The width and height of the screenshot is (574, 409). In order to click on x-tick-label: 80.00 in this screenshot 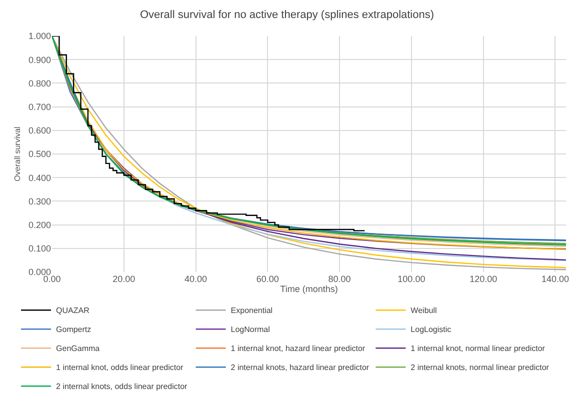, I will do `click(339, 279)`.